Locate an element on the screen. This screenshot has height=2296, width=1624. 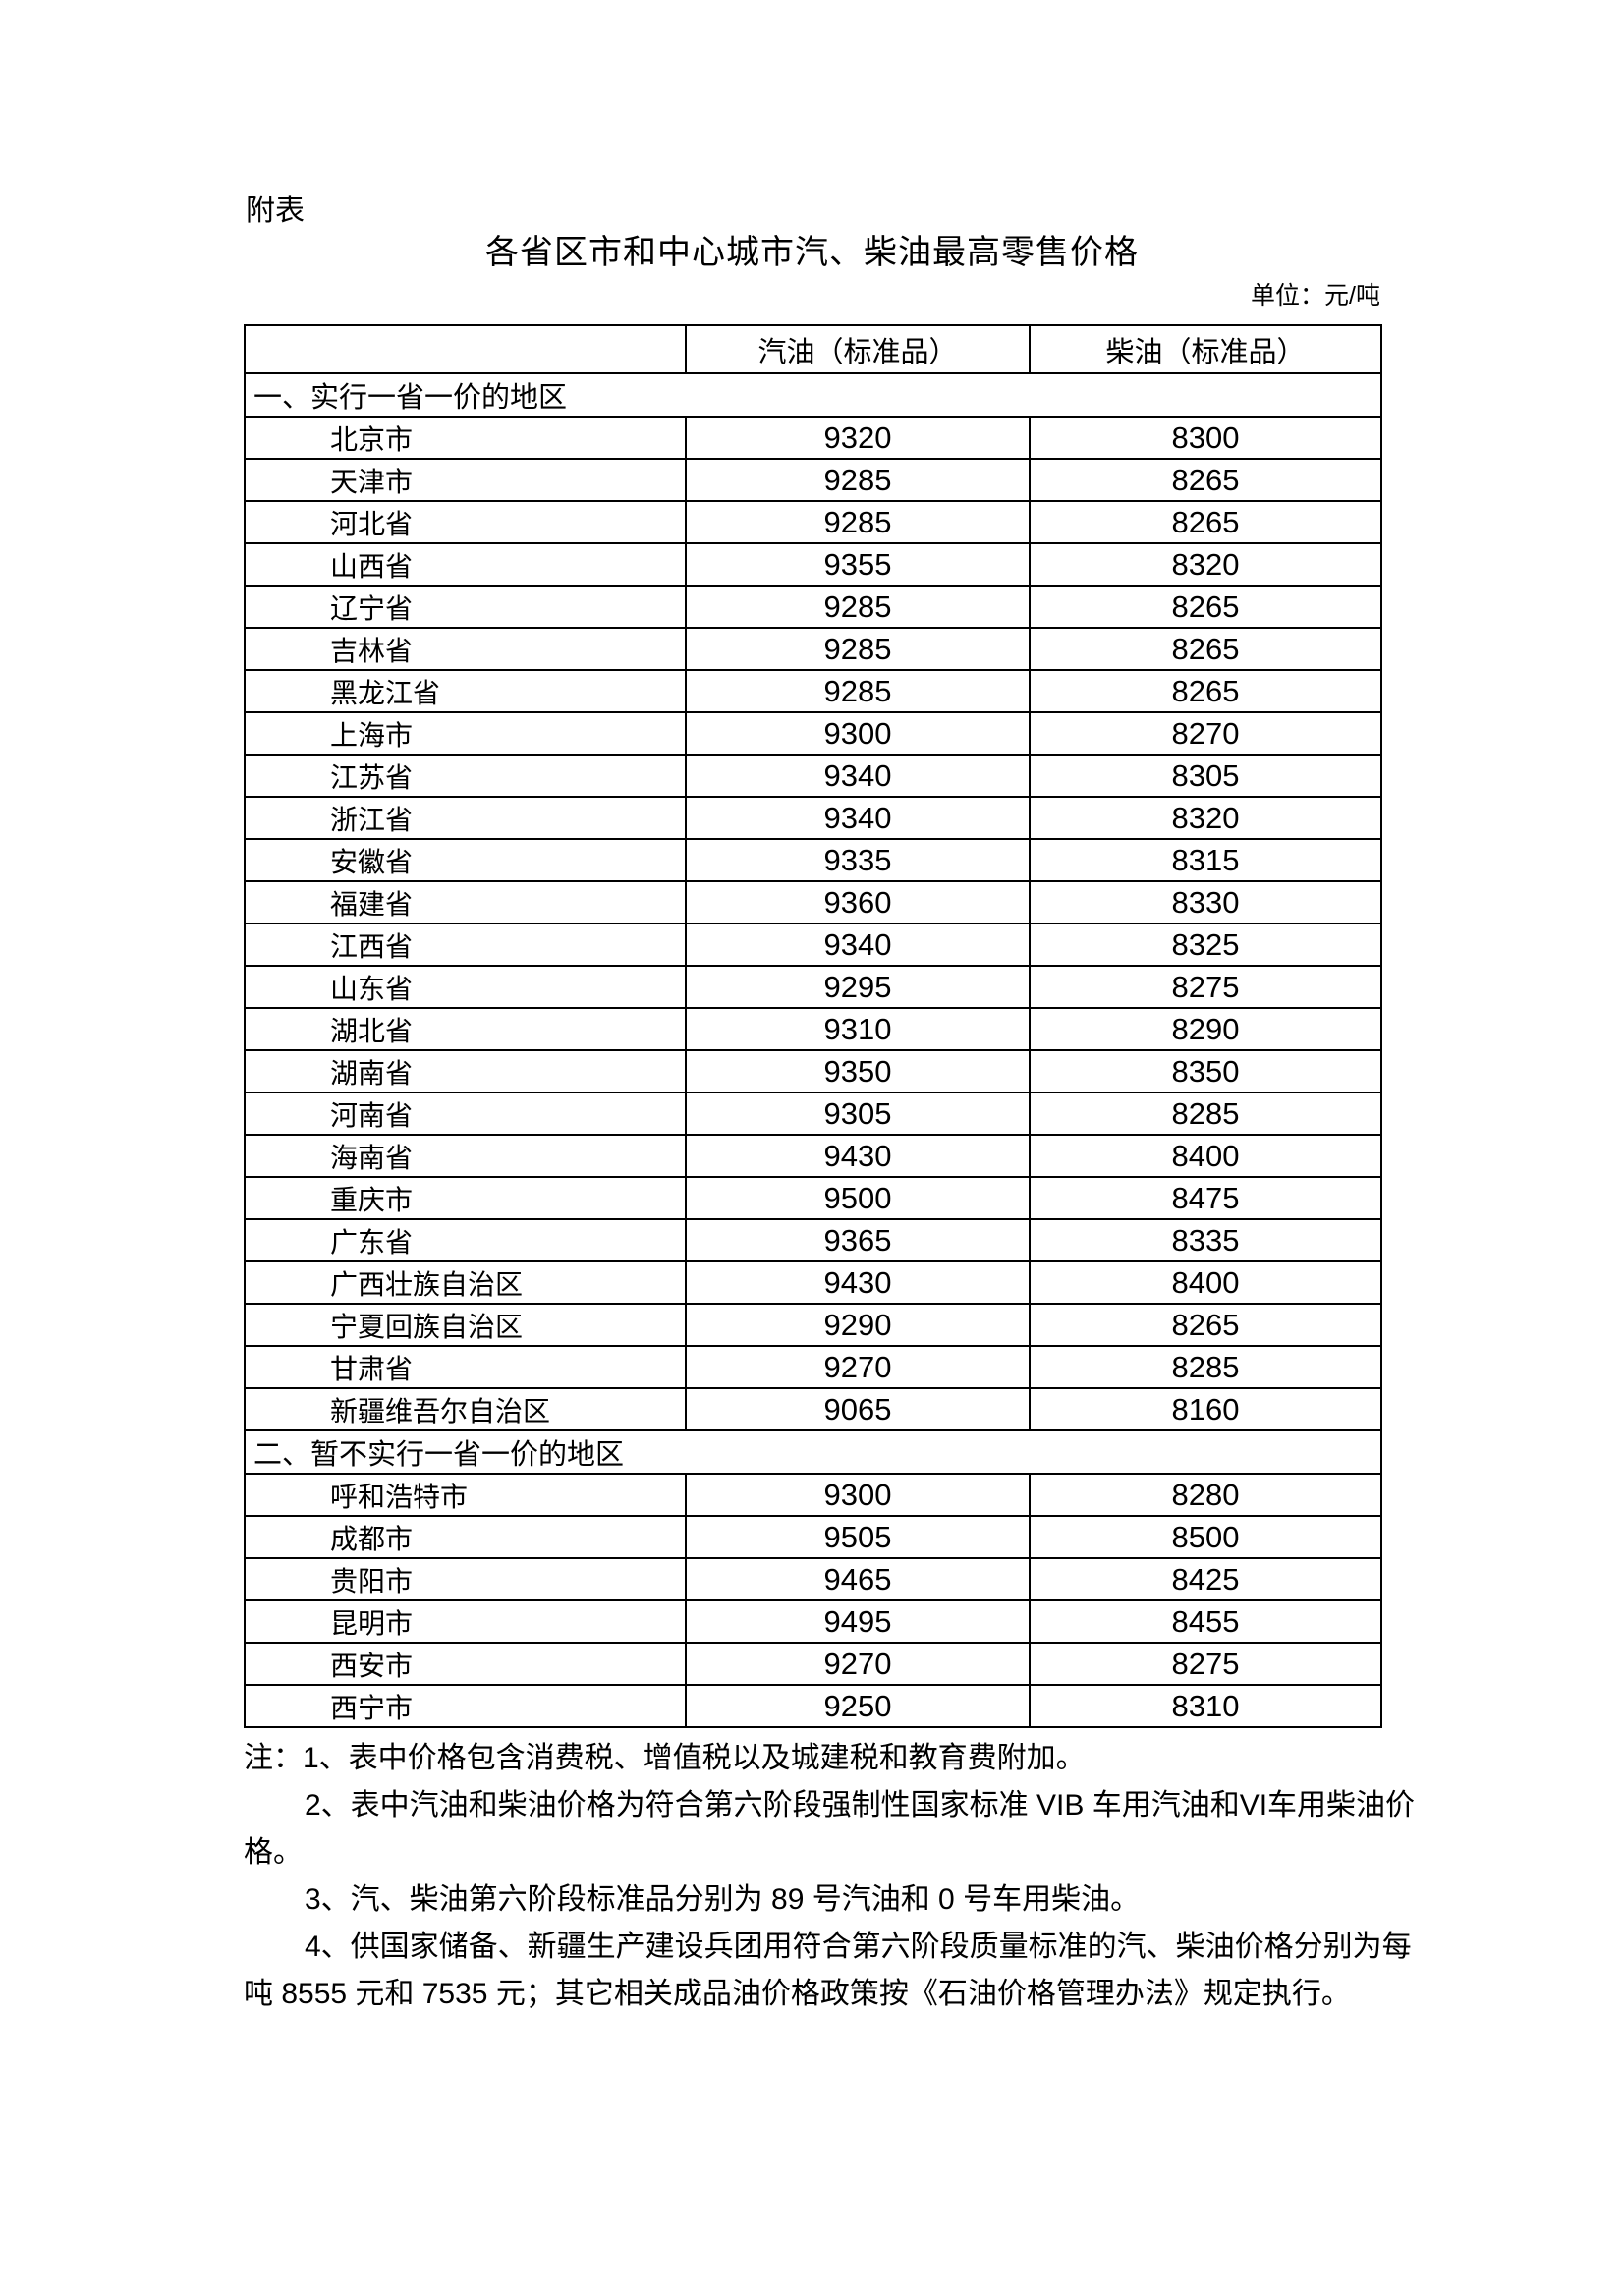
note-line: 3、汽、柴油第六阶段标准品分别为 89 号汽油和 0 号车用柴油。 is located at coordinates (723, 1899).